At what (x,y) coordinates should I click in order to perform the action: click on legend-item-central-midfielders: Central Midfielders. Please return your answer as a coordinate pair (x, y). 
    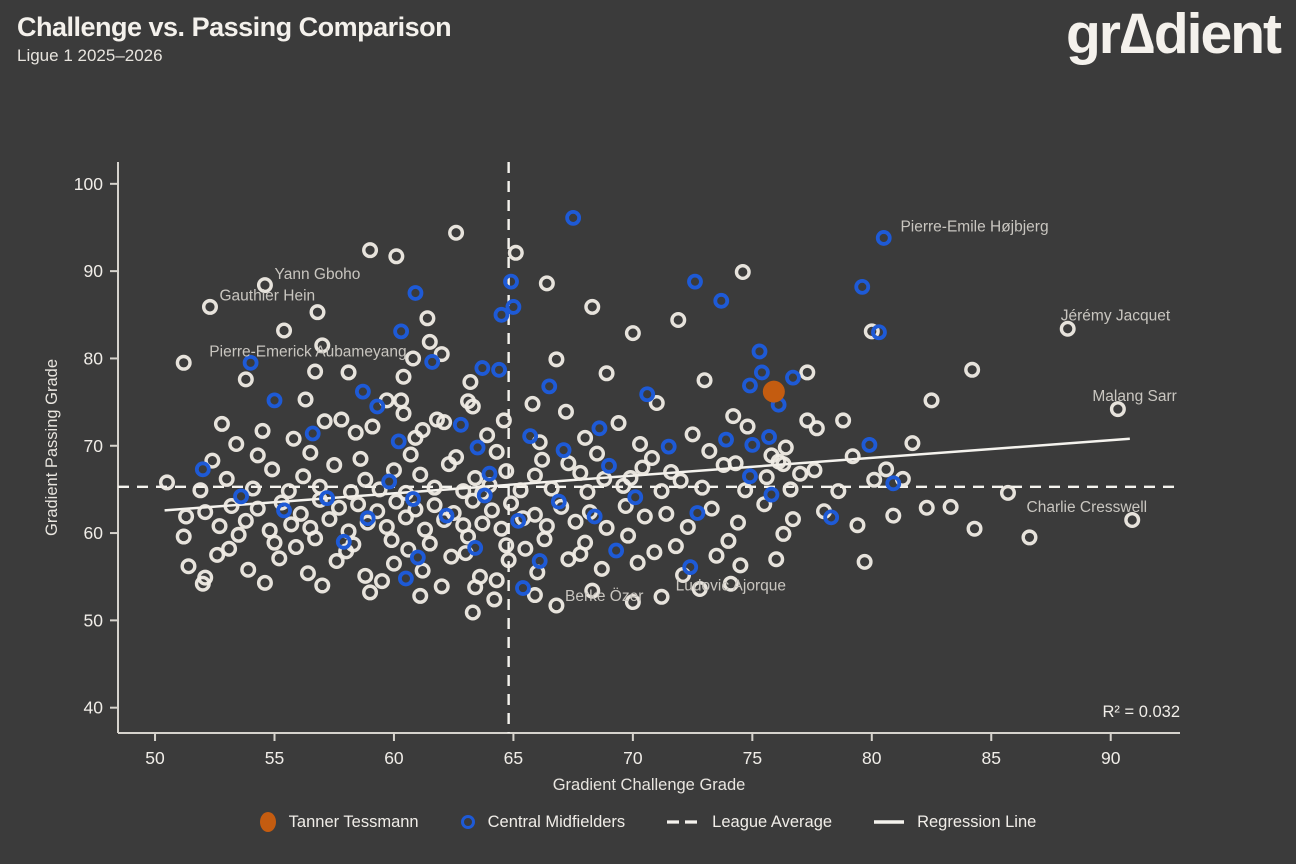
    Looking at the image, I should click on (543, 822).